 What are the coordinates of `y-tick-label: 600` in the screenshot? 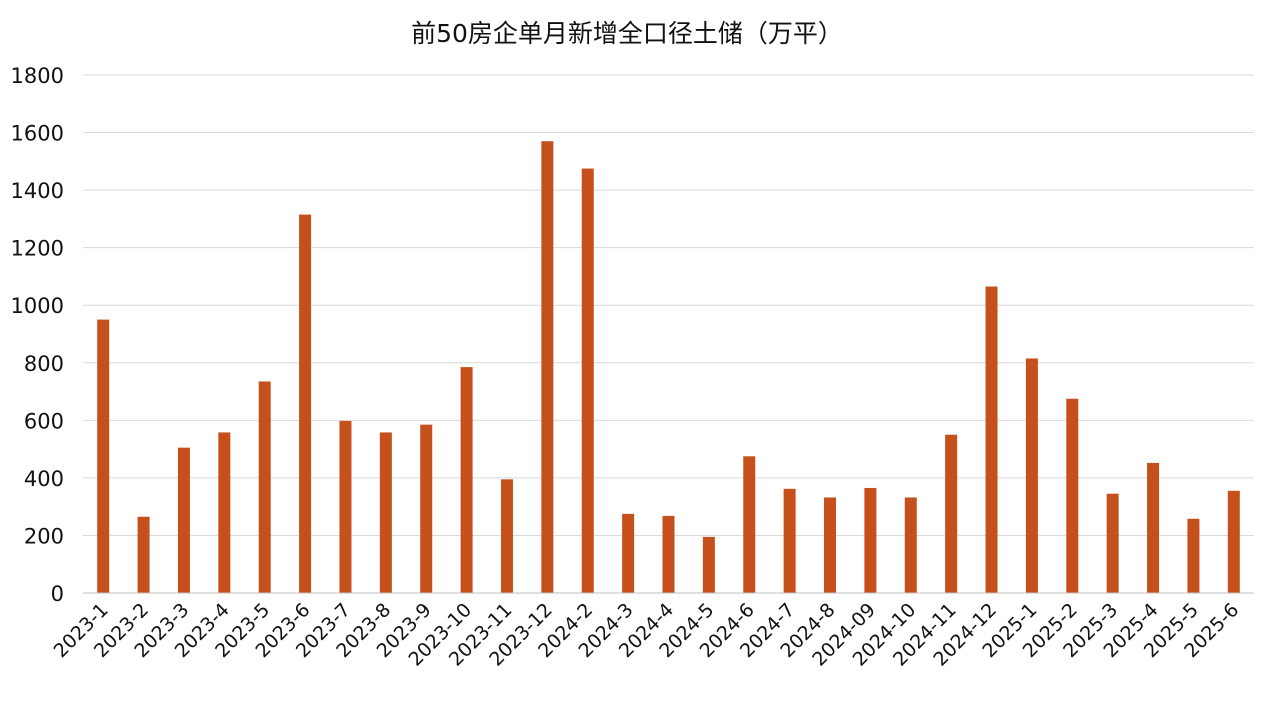 It's located at (44, 421).